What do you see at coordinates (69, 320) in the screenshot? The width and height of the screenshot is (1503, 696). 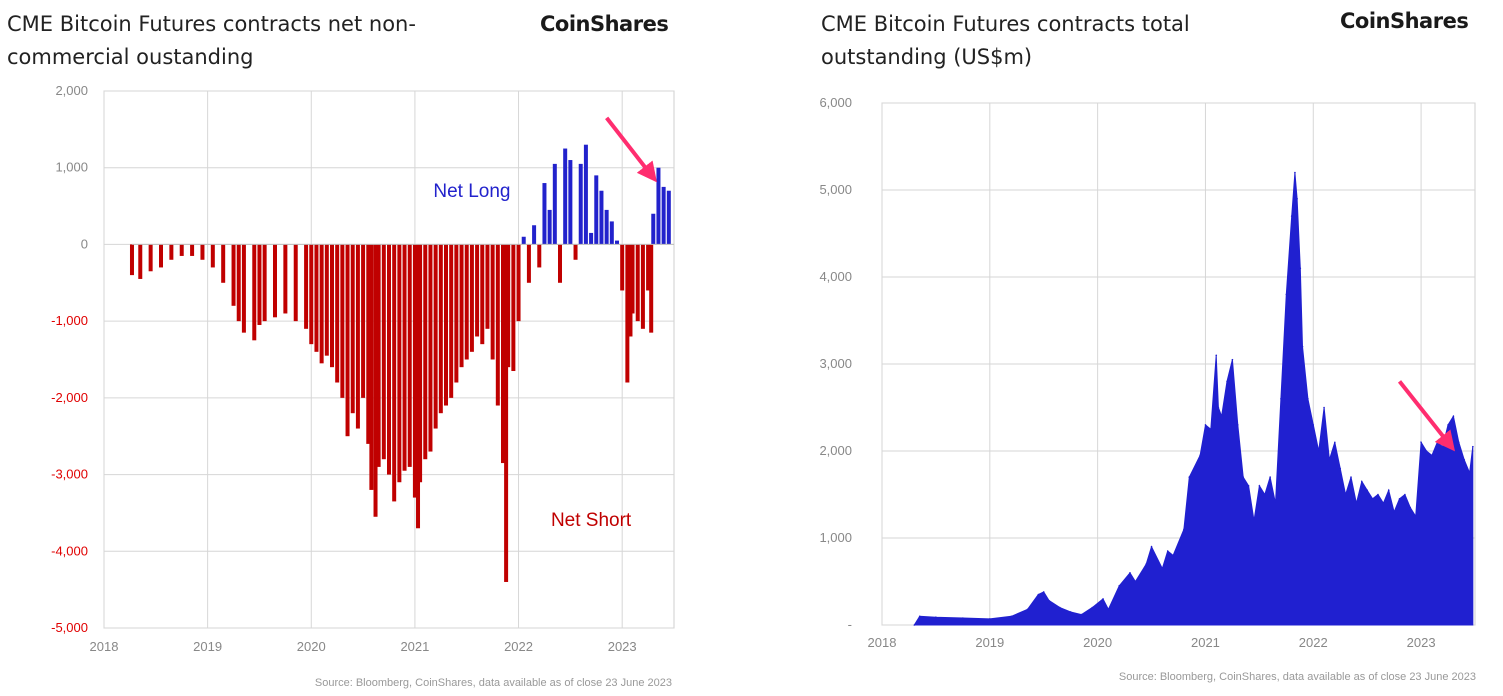 I see `y-tick-label: -1,000` at bounding box center [69, 320].